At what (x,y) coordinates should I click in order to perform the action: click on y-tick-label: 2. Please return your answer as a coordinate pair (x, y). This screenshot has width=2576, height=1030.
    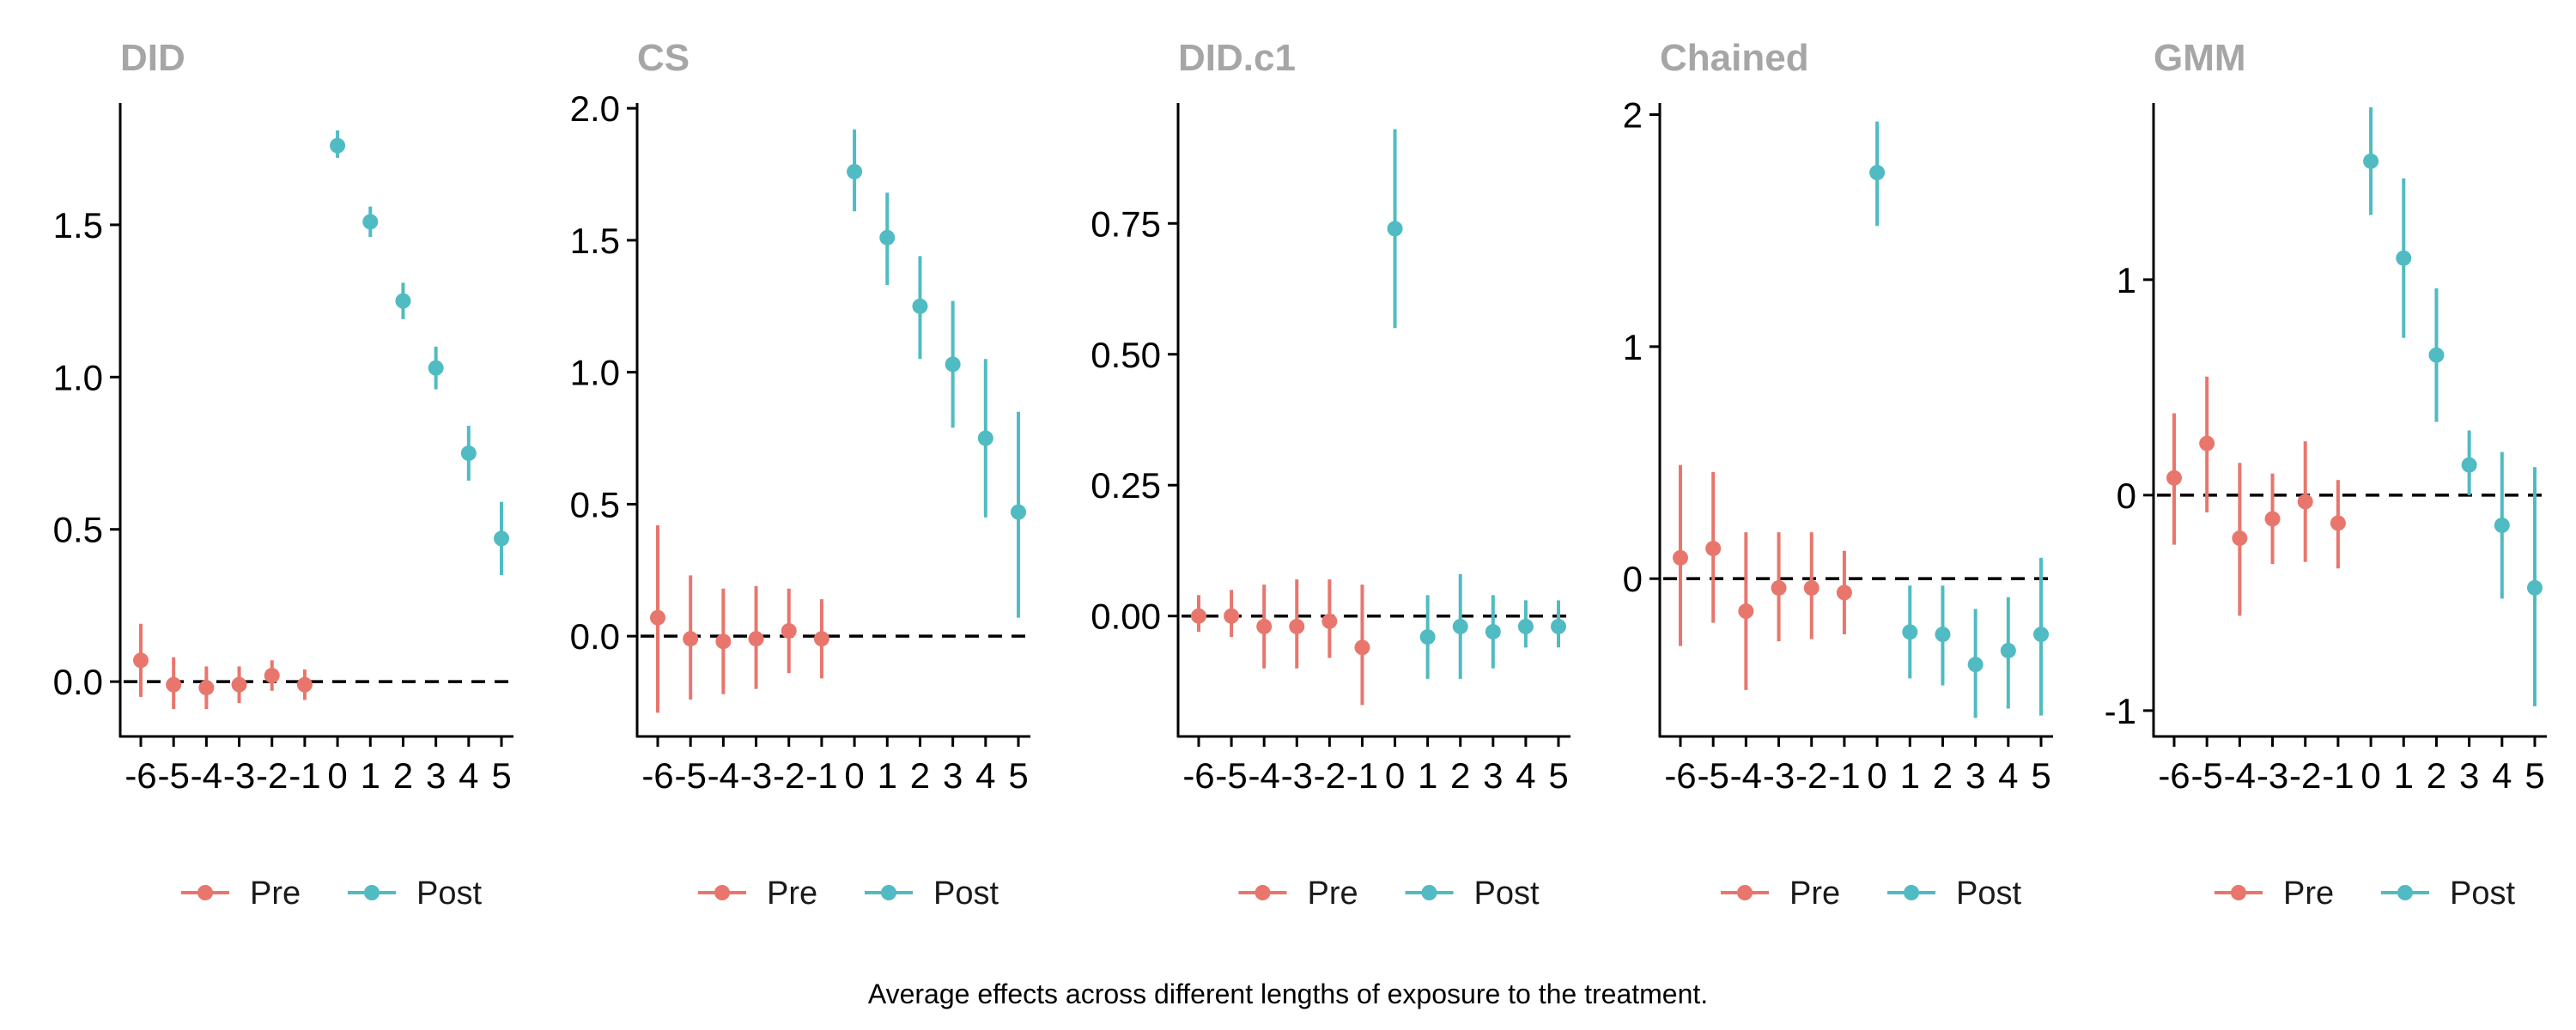
    Looking at the image, I should click on (1633, 115).